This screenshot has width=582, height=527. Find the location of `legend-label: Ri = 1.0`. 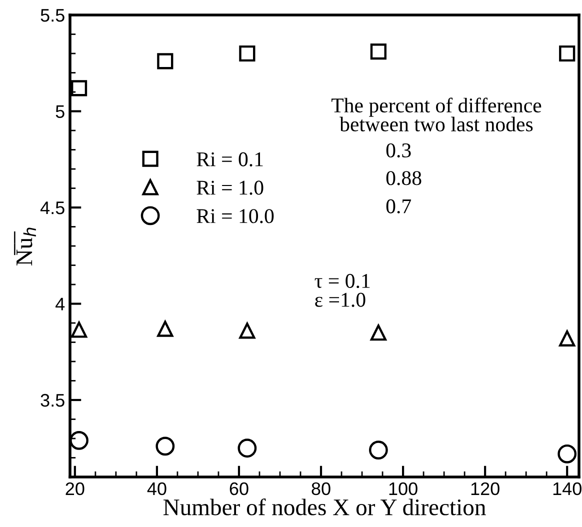

legend-label: Ri = 1.0 is located at coordinates (230, 187).